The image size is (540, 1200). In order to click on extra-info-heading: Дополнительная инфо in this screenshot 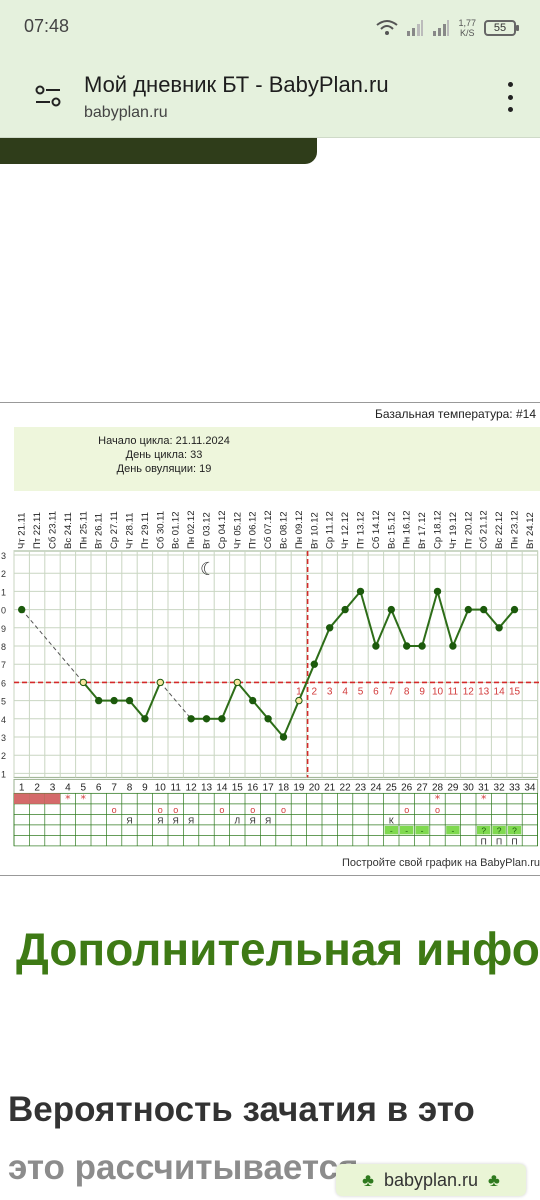, I will do `click(278, 949)`.